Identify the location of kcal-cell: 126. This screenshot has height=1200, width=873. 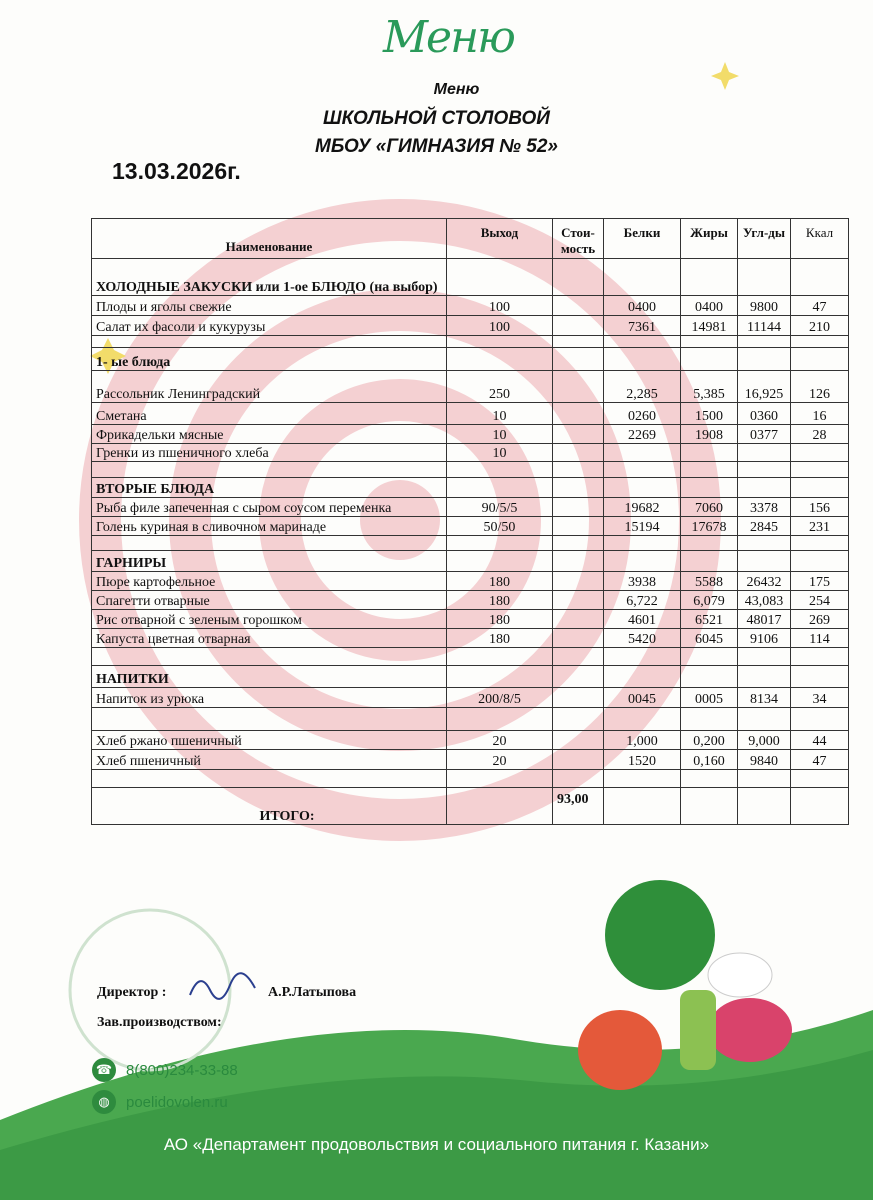
(819, 386).